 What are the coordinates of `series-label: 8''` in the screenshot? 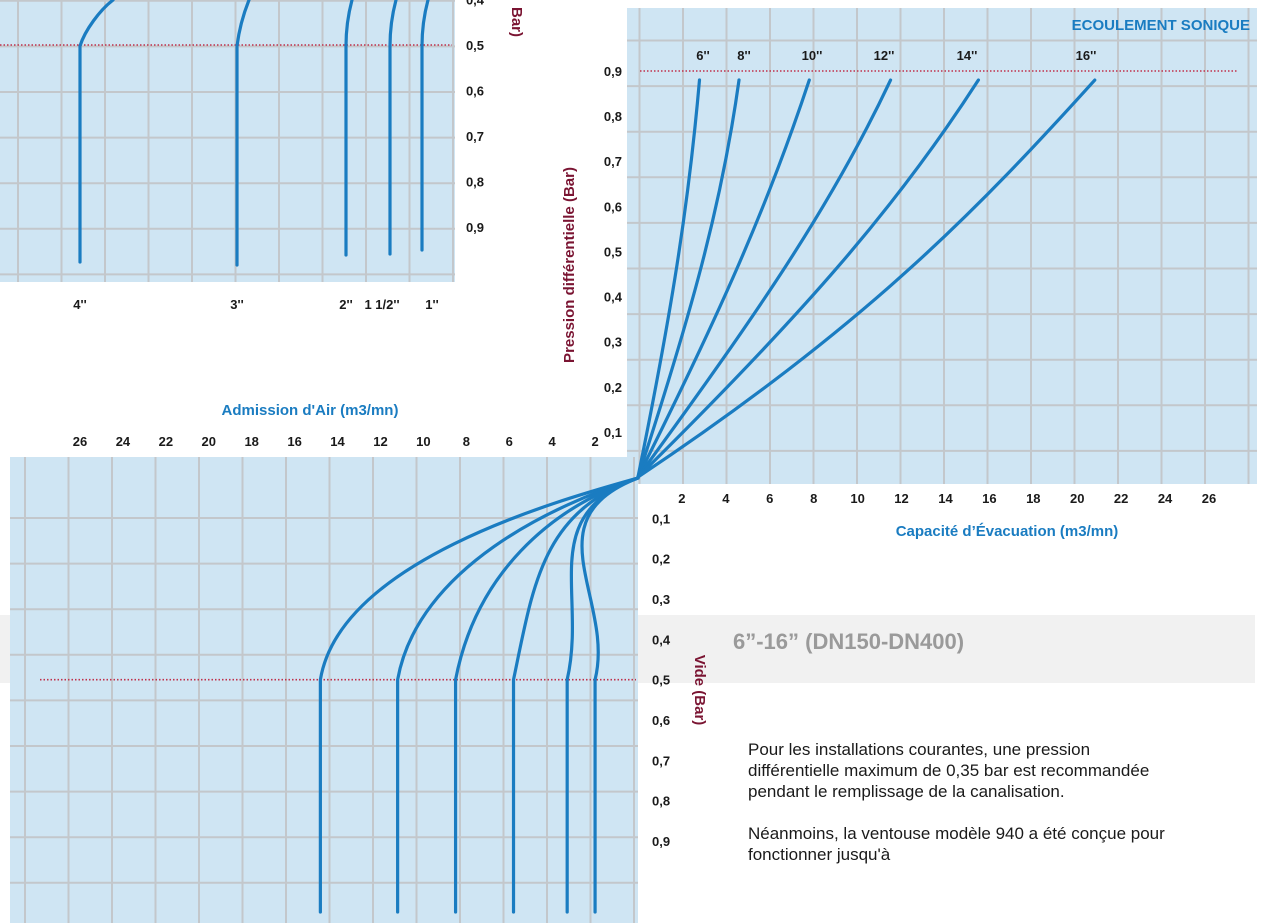 It's located at (743, 55).